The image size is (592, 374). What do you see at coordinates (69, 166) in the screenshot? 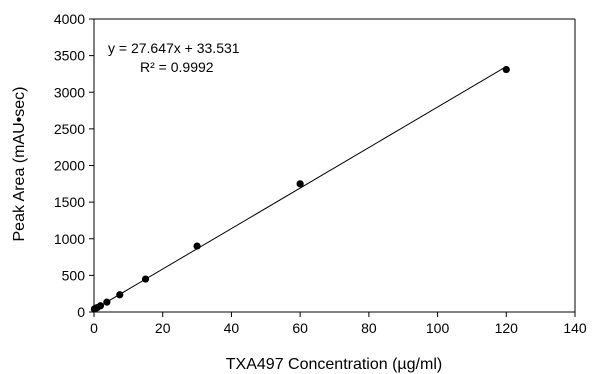
I see `y-tick-label: 2000` at bounding box center [69, 166].